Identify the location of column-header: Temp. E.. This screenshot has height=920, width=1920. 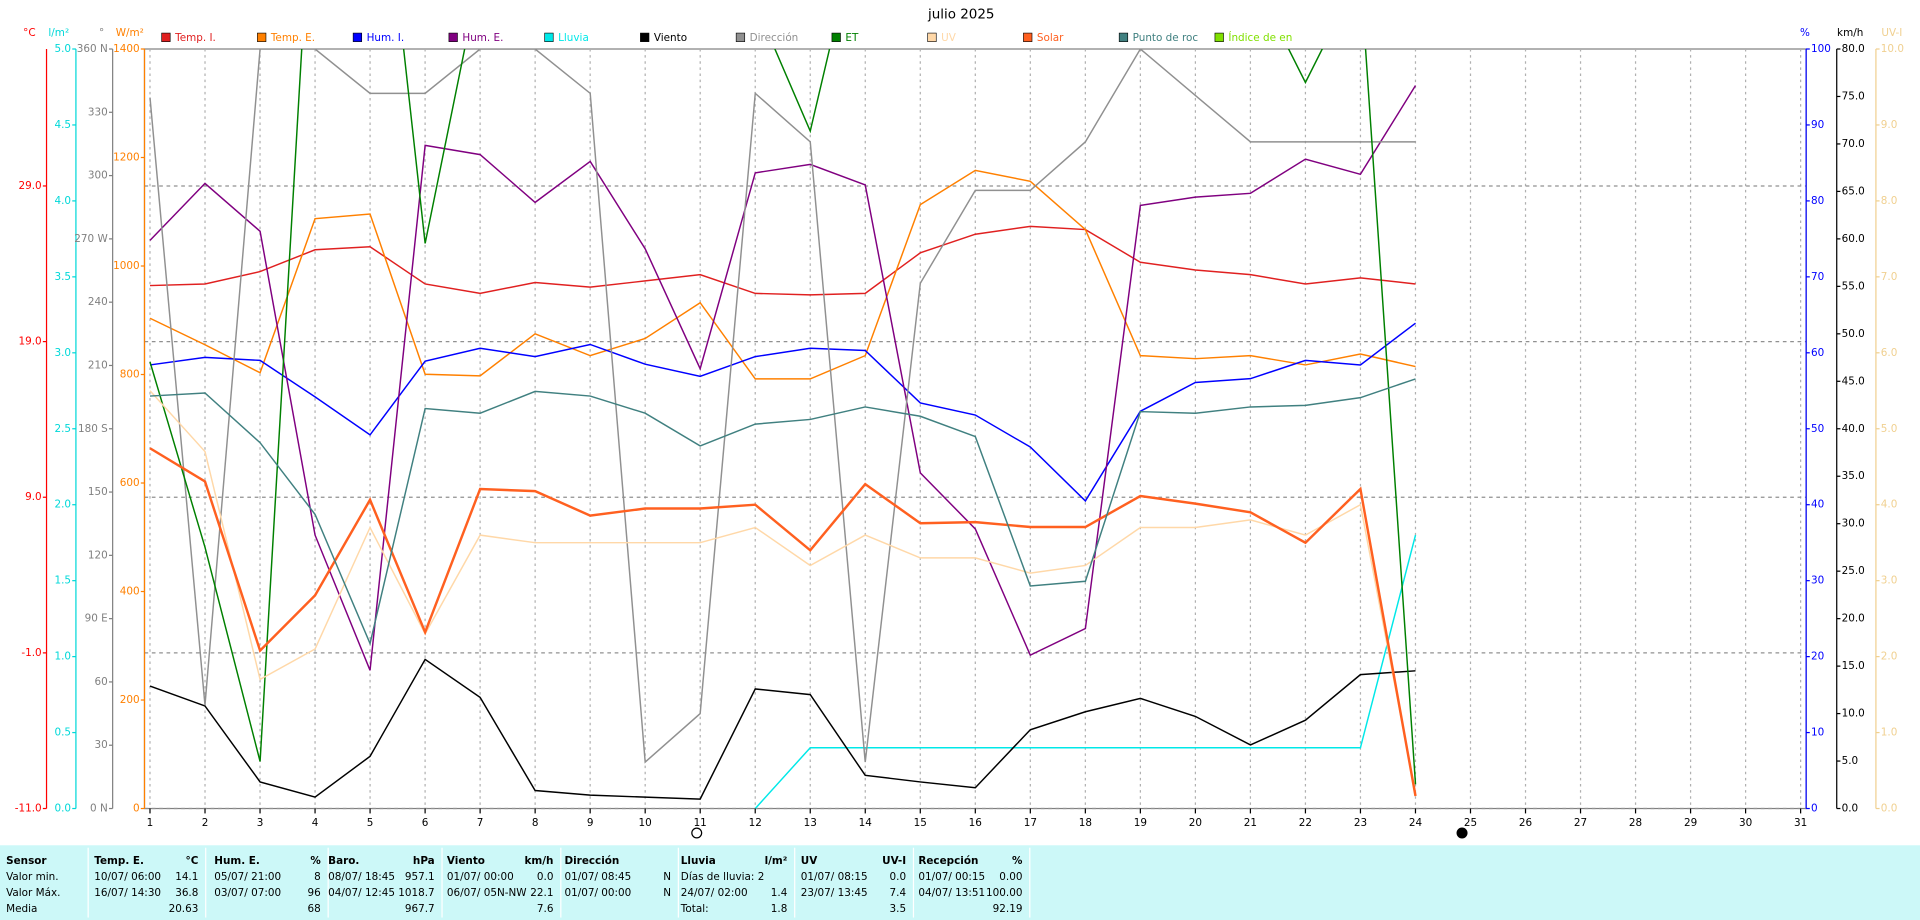
(119, 861).